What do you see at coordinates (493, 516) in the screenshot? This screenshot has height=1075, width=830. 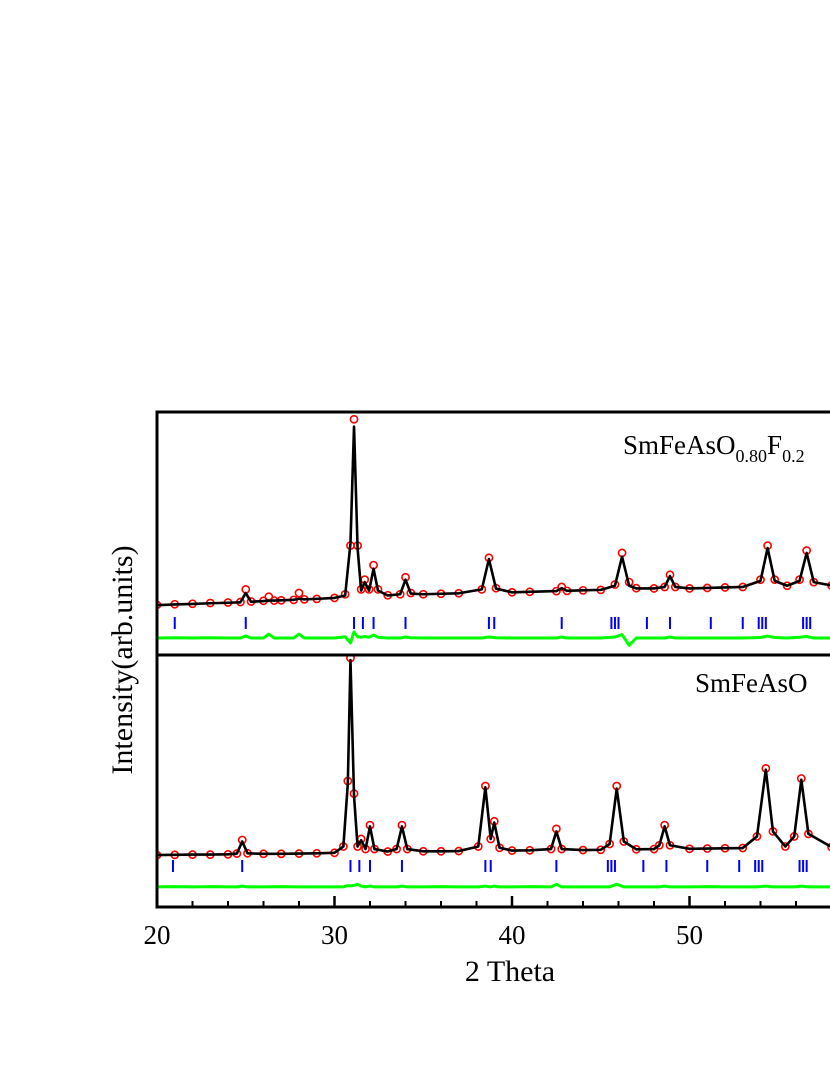 I see `calculated-line` at bounding box center [493, 516].